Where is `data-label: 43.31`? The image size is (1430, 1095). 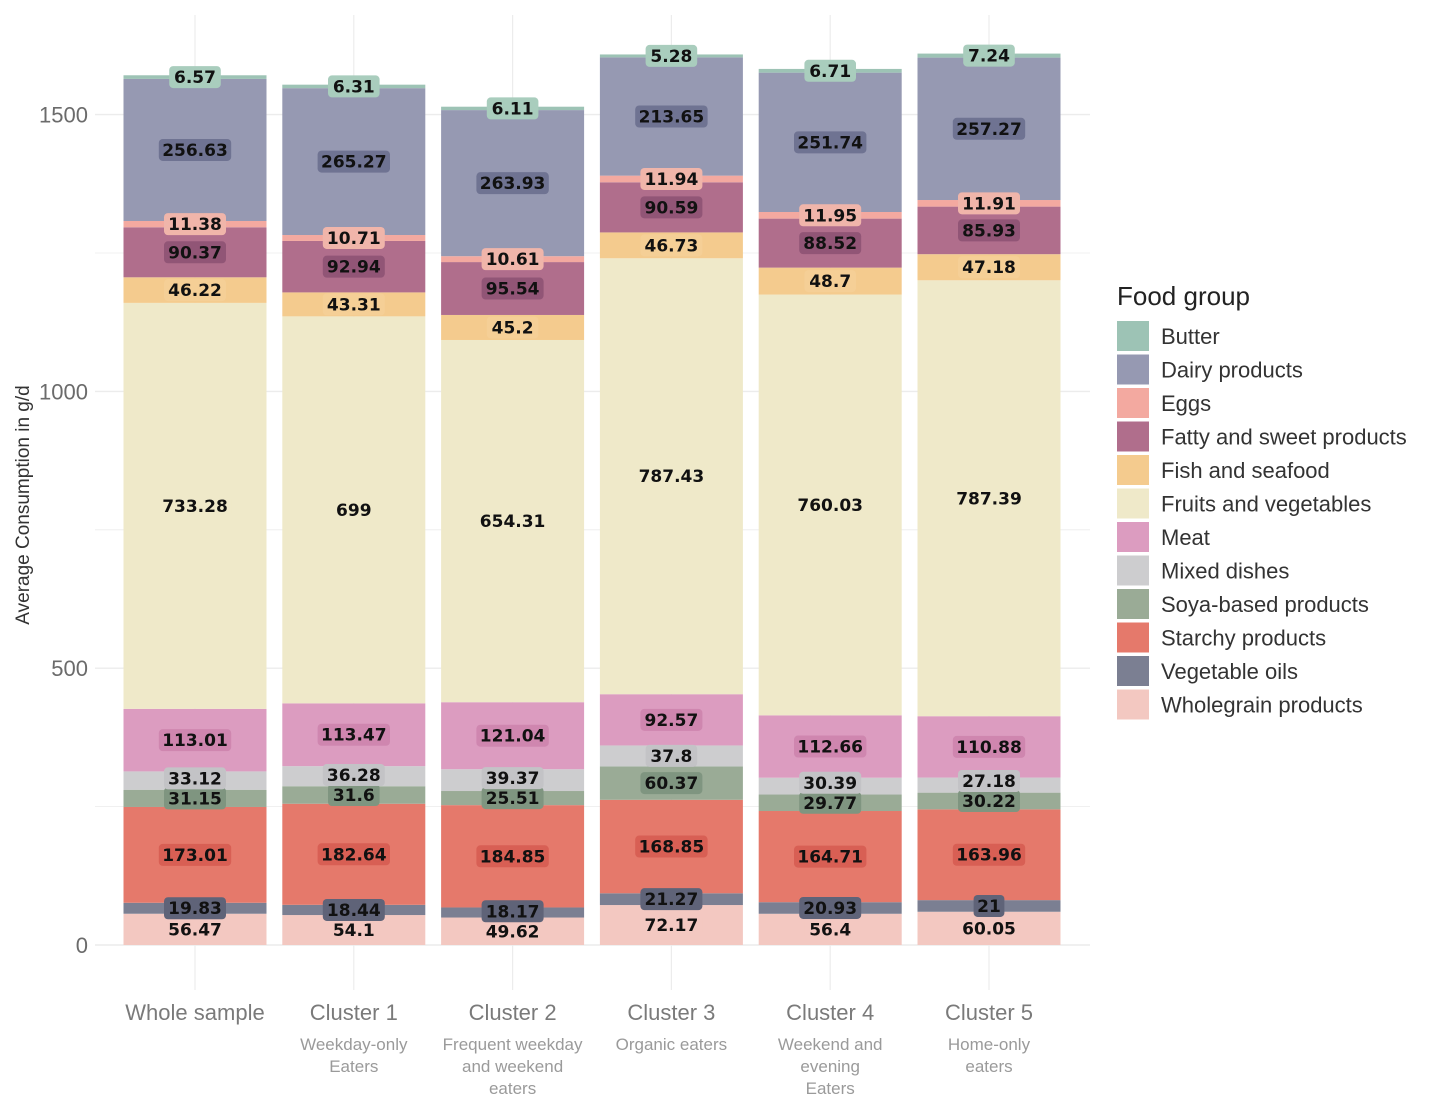
data-label: 43.31 is located at coordinates (354, 305).